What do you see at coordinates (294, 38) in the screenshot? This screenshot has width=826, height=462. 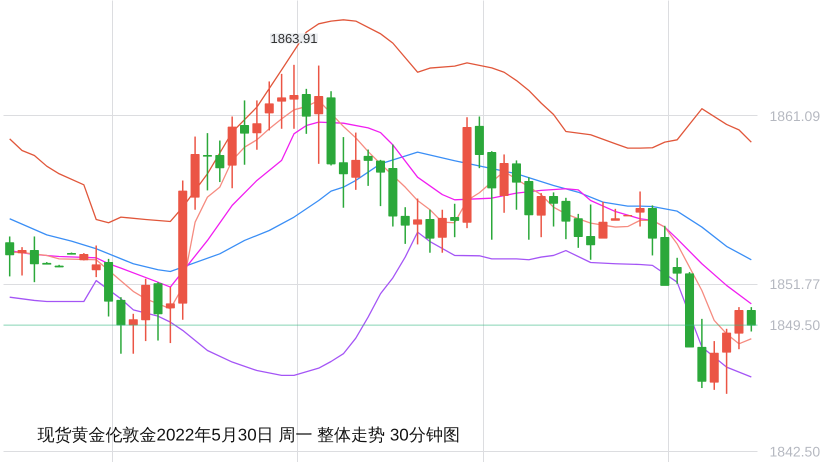 I see `annotation: 1863.91` at bounding box center [294, 38].